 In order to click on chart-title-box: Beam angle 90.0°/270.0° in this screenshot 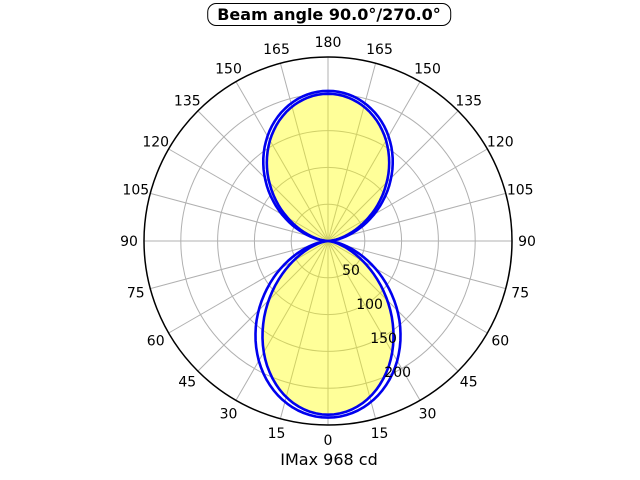, I will do `click(329, 14)`.